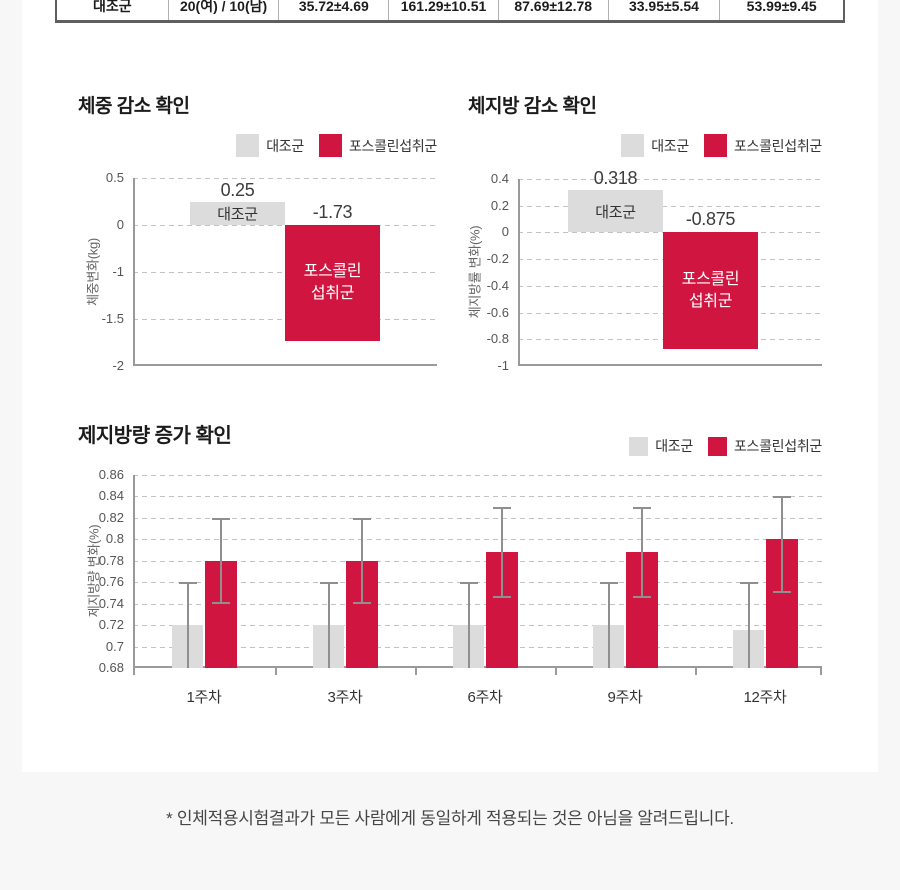  I want to click on y-tick-label: 0.86, so click(111, 474).